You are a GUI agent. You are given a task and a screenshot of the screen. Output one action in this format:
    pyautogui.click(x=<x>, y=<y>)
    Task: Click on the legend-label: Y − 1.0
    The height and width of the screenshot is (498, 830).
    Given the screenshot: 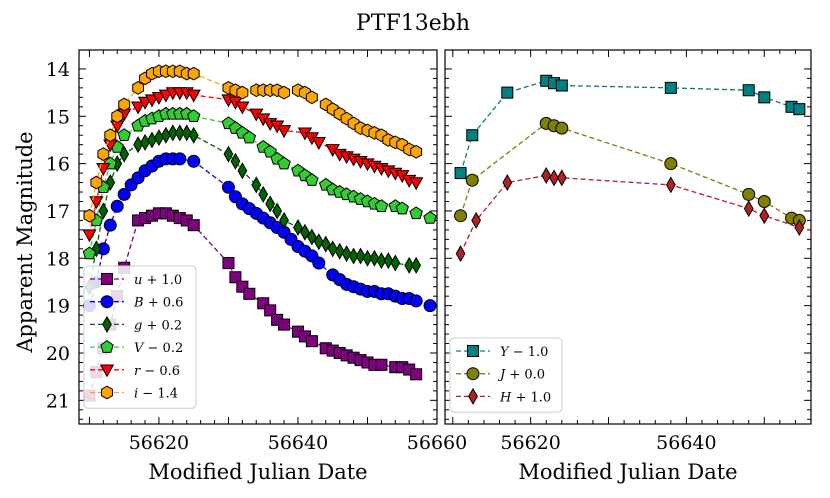 What is the action you would take?
    pyautogui.click(x=524, y=352)
    